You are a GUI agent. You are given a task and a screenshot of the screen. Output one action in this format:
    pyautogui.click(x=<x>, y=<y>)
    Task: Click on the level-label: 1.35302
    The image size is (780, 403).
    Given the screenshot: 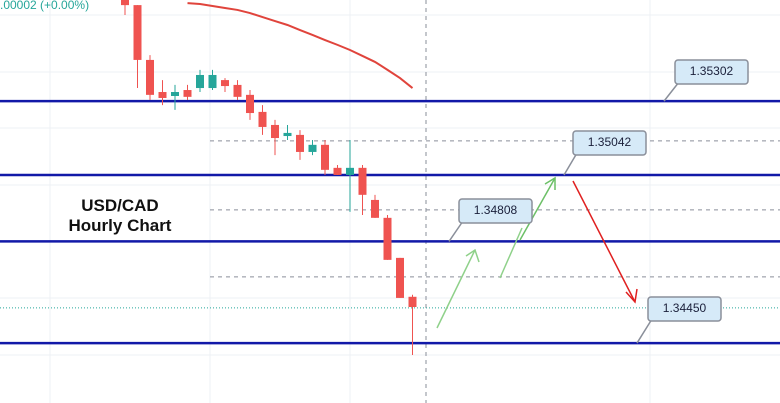 What is the action you would take?
    pyautogui.click(x=712, y=71)
    